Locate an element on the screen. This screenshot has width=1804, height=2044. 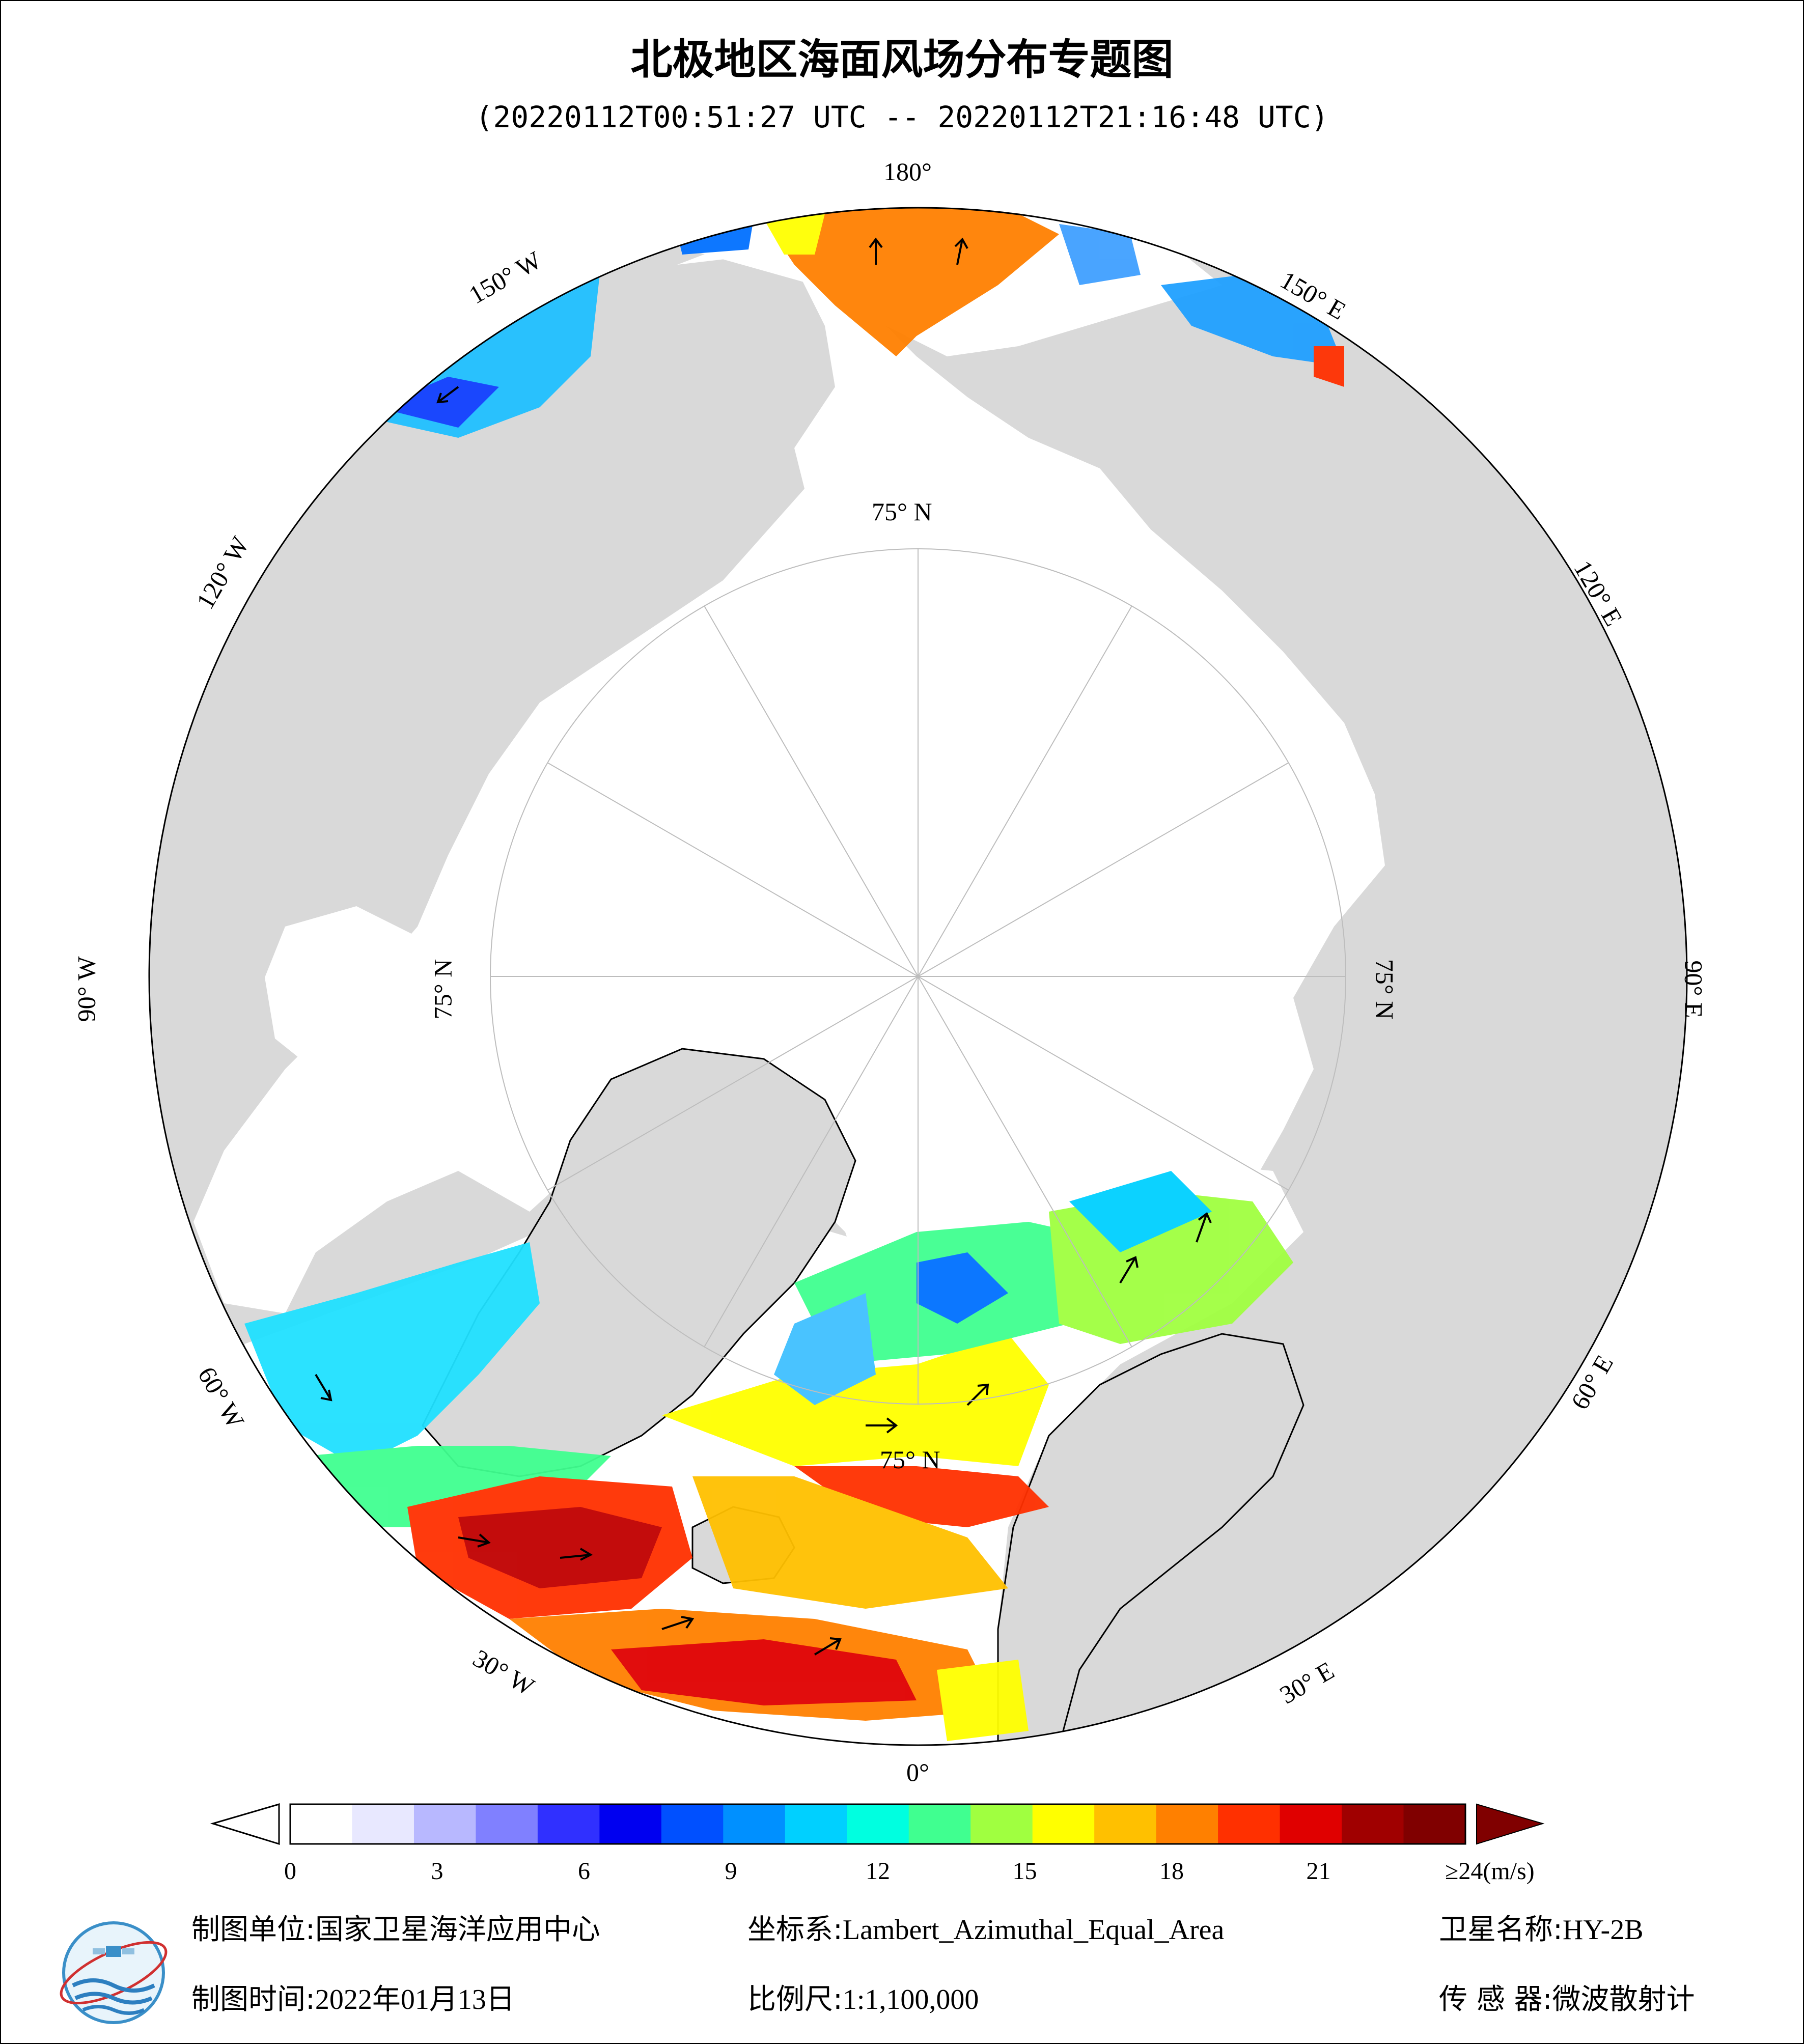
colorbar-tick-label: 3 is located at coordinates (437, 1871).